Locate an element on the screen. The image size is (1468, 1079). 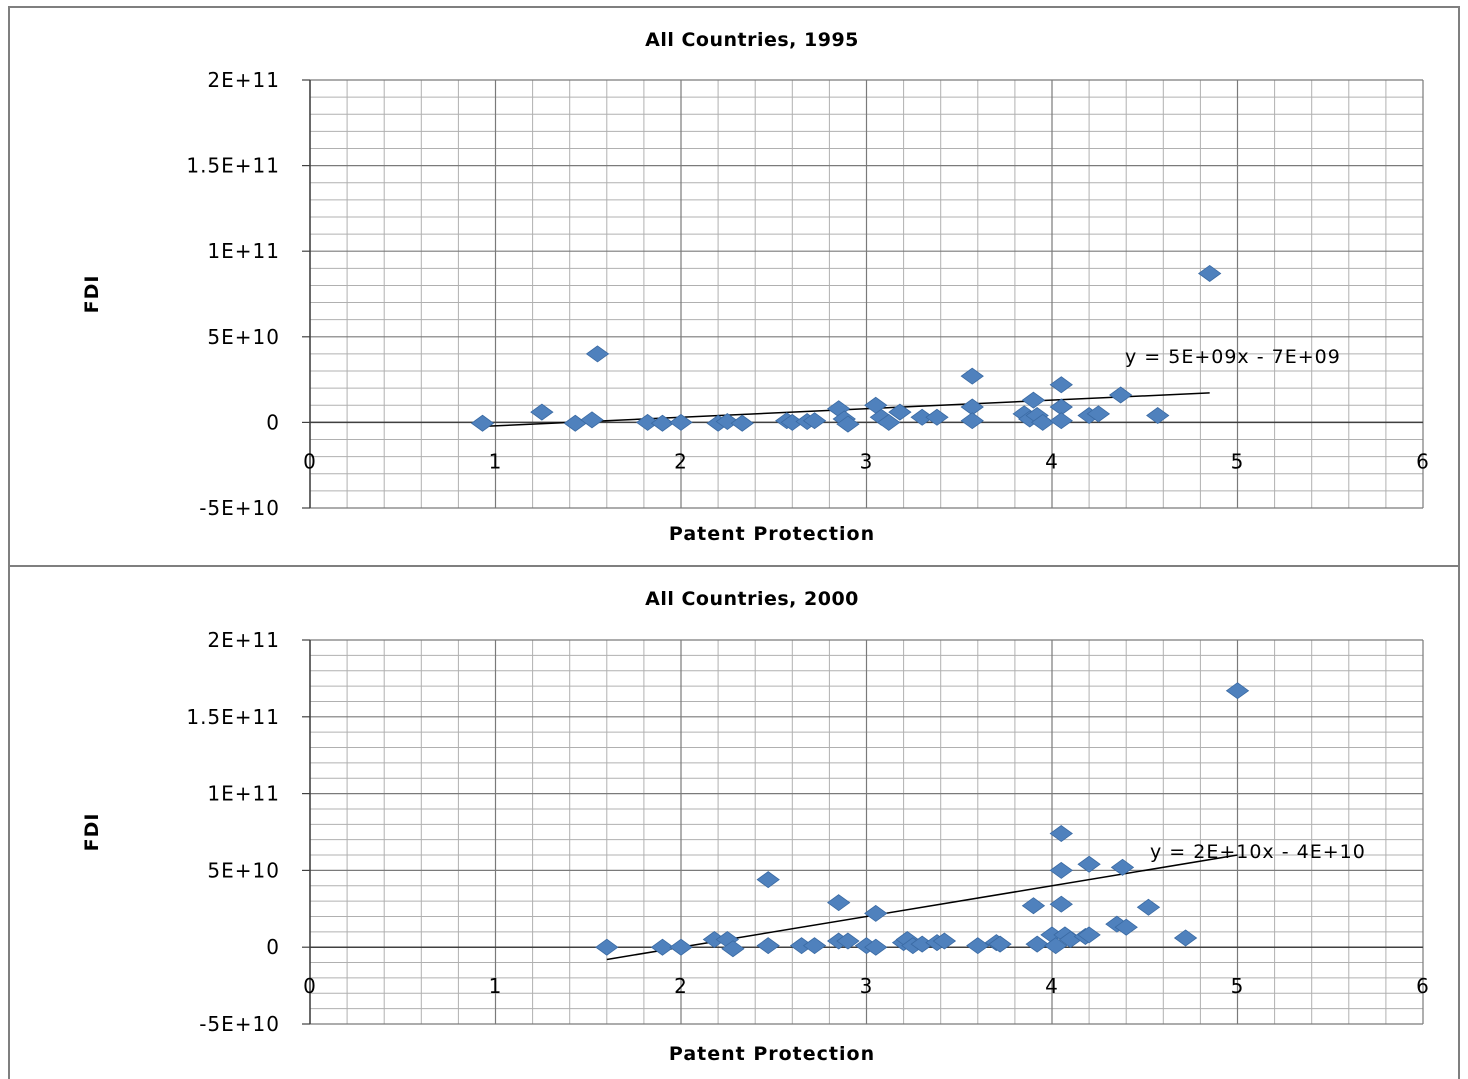
chart-title: All Countries, 1995 is located at coordinates (752, 40).